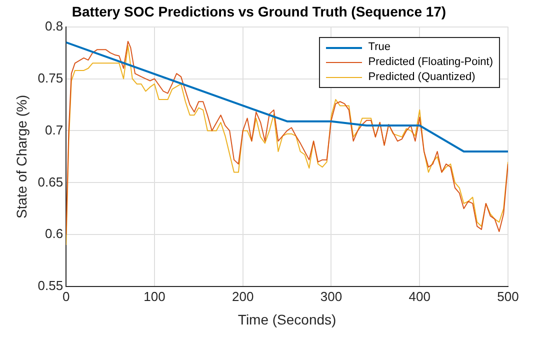 The image size is (560, 337). What do you see at coordinates (419, 296) in the screenshot?
I see `x-tick-label: 400` at bounding box center [419, 296].